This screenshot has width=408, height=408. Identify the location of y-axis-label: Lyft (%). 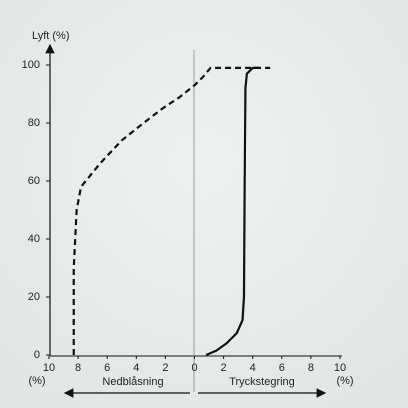
(51, 36).